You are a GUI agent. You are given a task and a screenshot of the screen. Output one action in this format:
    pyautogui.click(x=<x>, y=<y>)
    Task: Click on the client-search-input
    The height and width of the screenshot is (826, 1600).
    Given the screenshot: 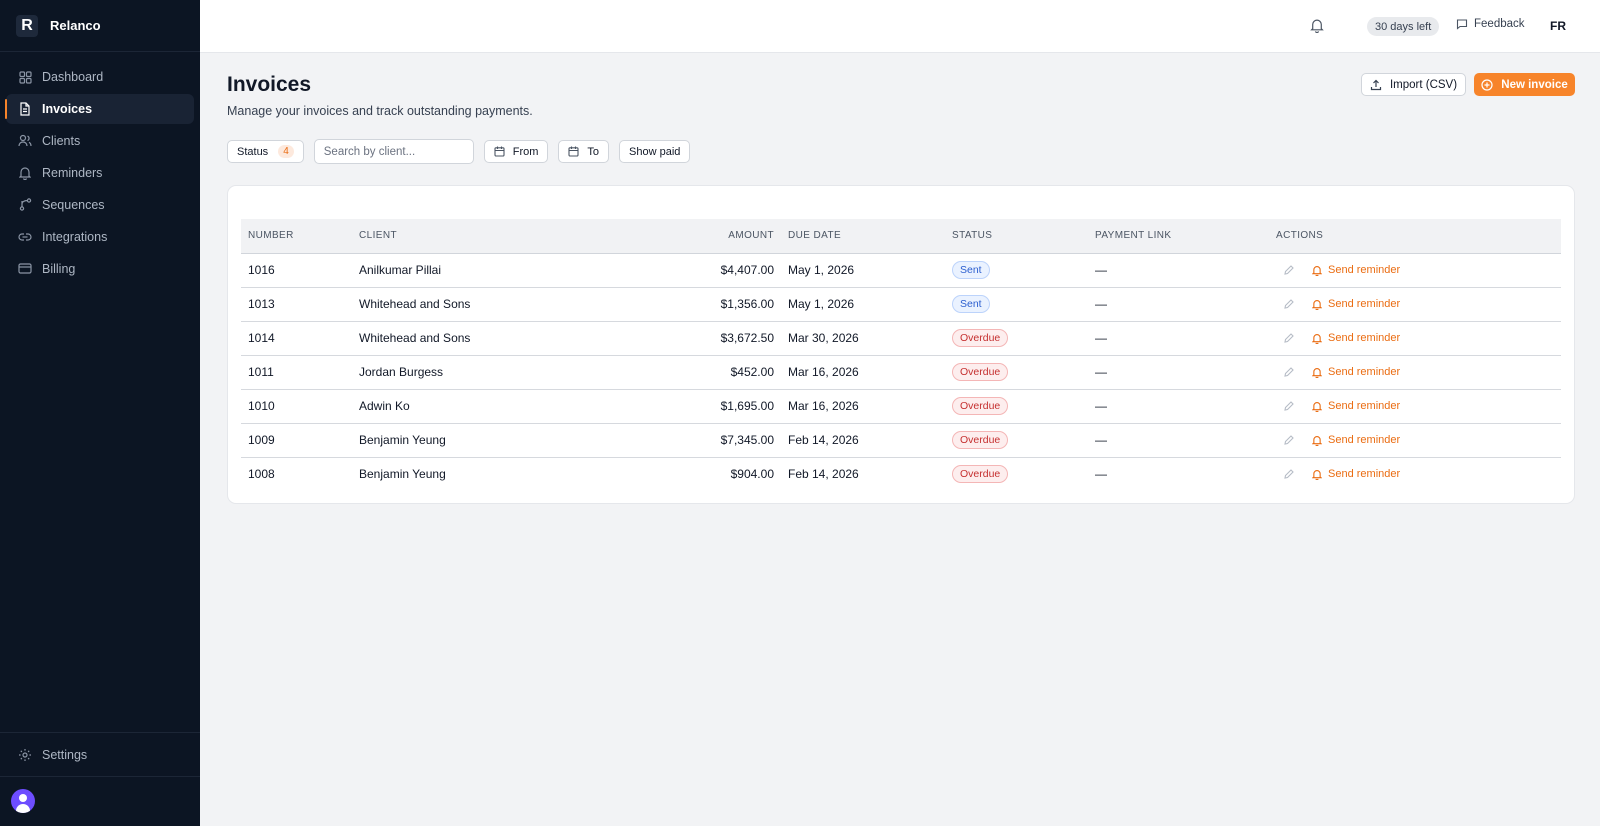 What is the action you would take?
    pyautogui.click(x=393, y=151)
    